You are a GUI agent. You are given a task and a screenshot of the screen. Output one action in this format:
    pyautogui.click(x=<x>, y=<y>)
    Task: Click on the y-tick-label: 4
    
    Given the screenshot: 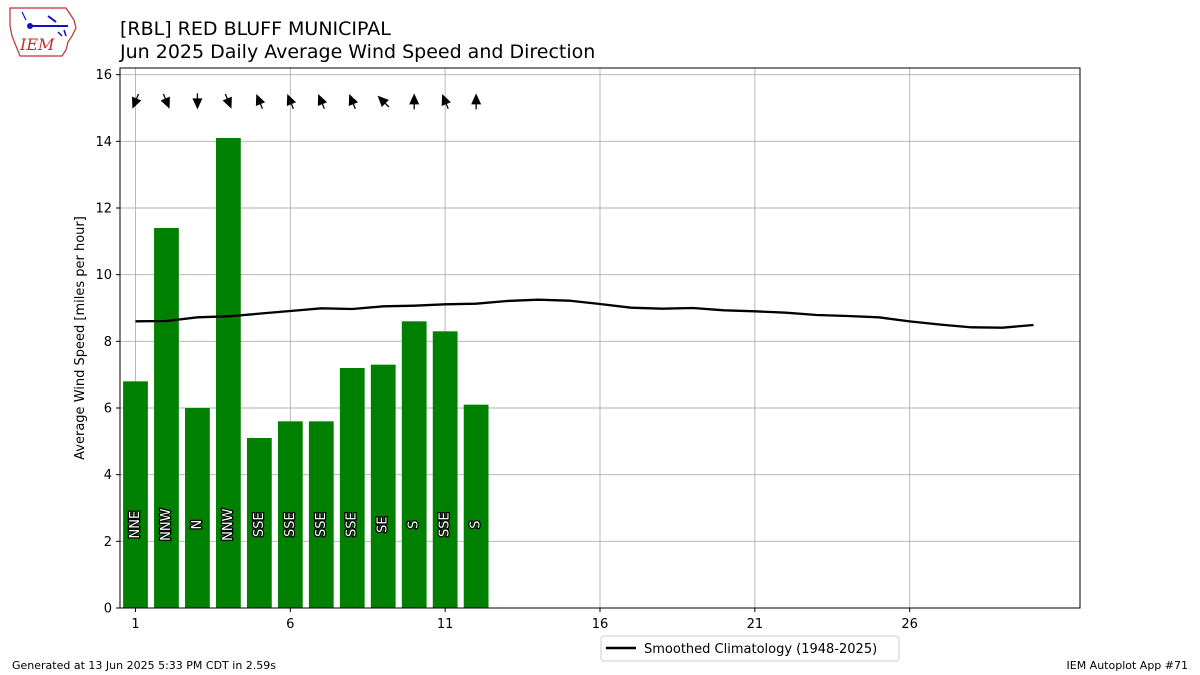 What is the action you would take?
    pyautogui.click(x=108, y=475)
    